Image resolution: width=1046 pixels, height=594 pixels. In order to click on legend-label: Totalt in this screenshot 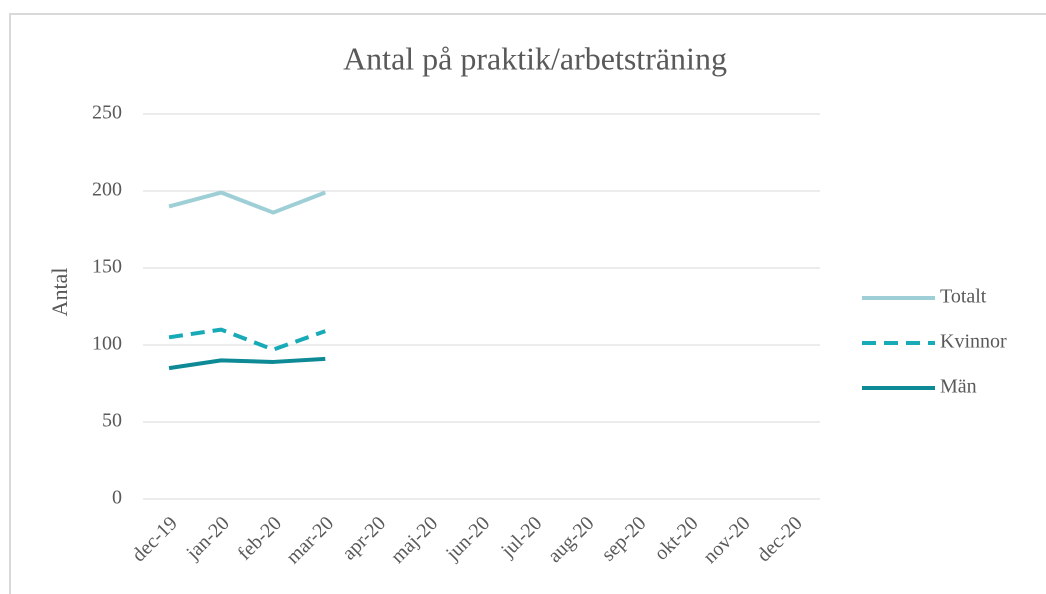, I will do `click(963, 297)`.